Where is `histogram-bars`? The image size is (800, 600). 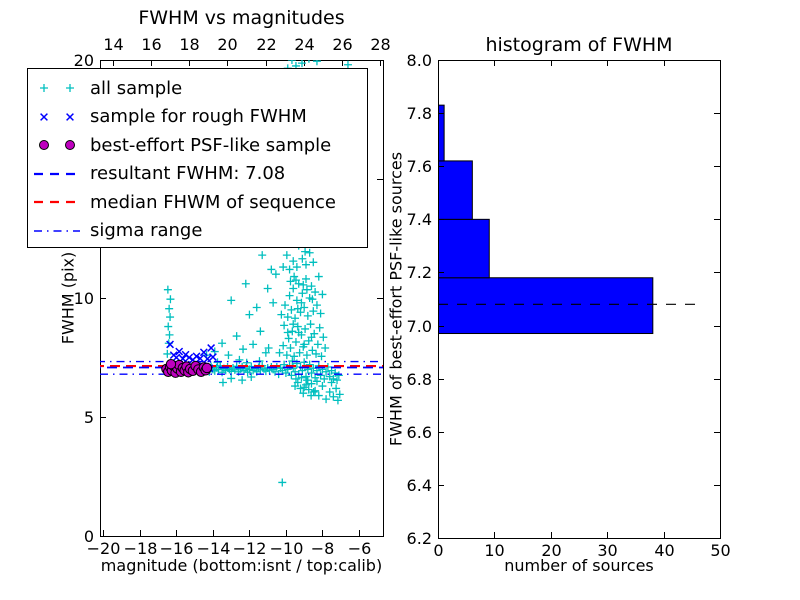 histogram-bars is located at coordinates (546, 219).